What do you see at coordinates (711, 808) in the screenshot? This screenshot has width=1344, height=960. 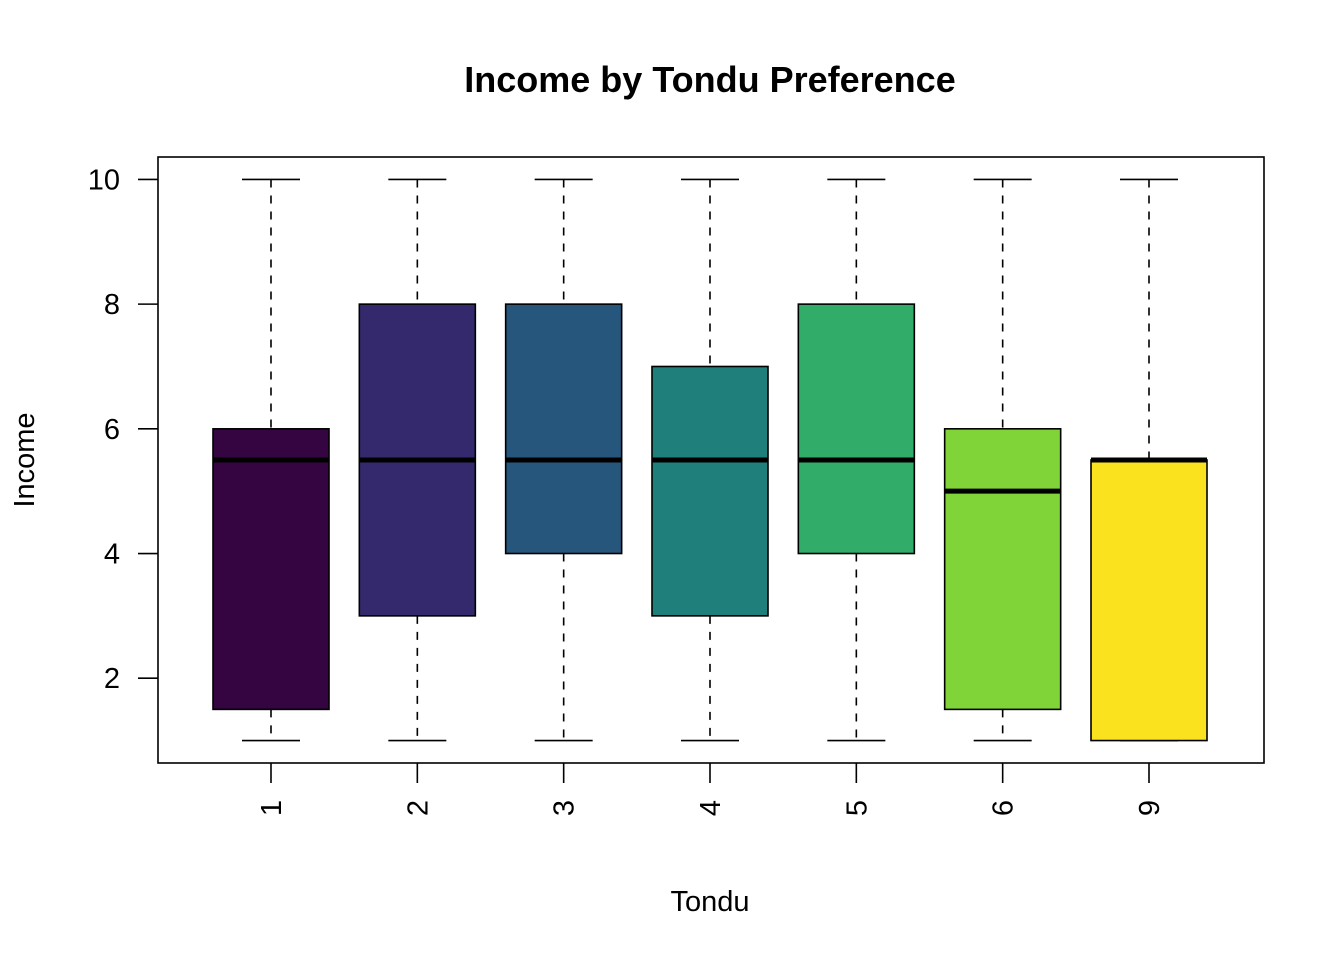 I see `x-tick-label: 4` at bounding box center [711, 808].